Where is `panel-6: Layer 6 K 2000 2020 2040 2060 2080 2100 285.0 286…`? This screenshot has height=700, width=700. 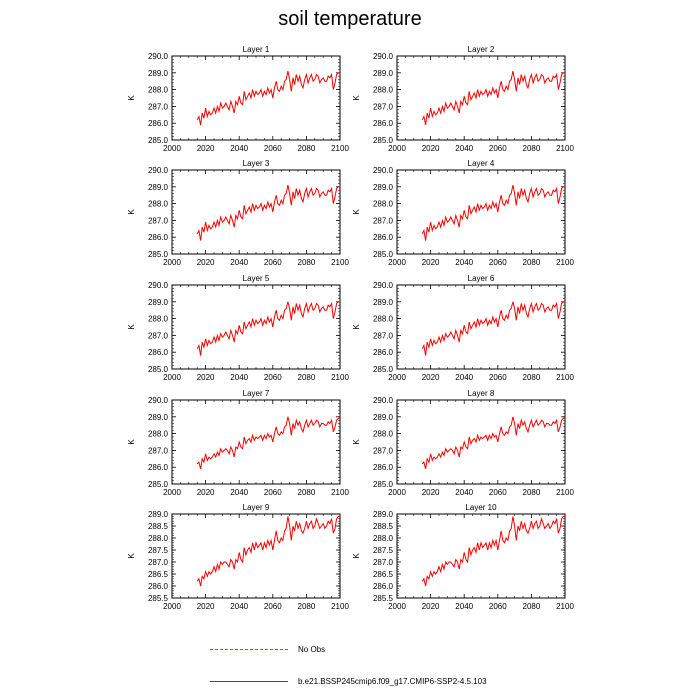
panel-6: Layer 6 K 2000 2020 2040 2060 2080 2100 285.0 286… is located at coordinates (463, 328).